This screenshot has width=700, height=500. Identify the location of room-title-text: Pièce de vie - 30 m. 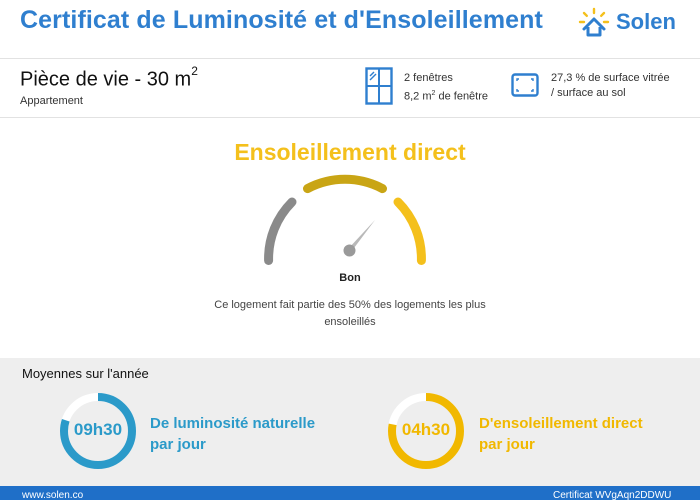
(106, 79).